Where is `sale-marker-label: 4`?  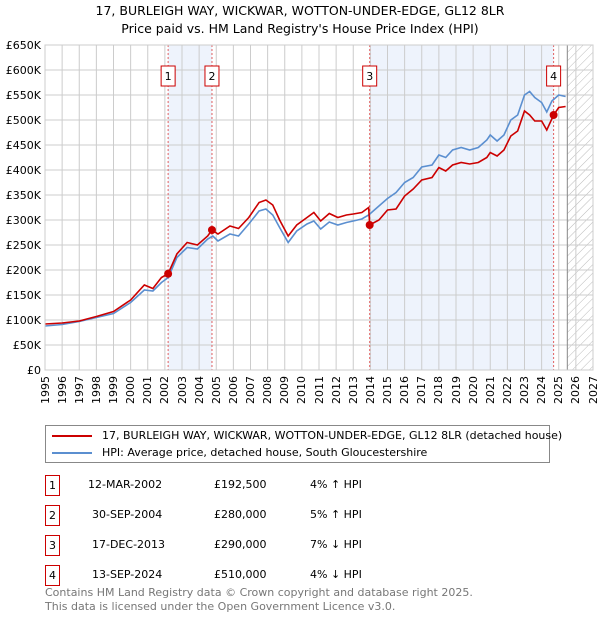 sale-marker-label: 4 is located at coordinates (553, 76).